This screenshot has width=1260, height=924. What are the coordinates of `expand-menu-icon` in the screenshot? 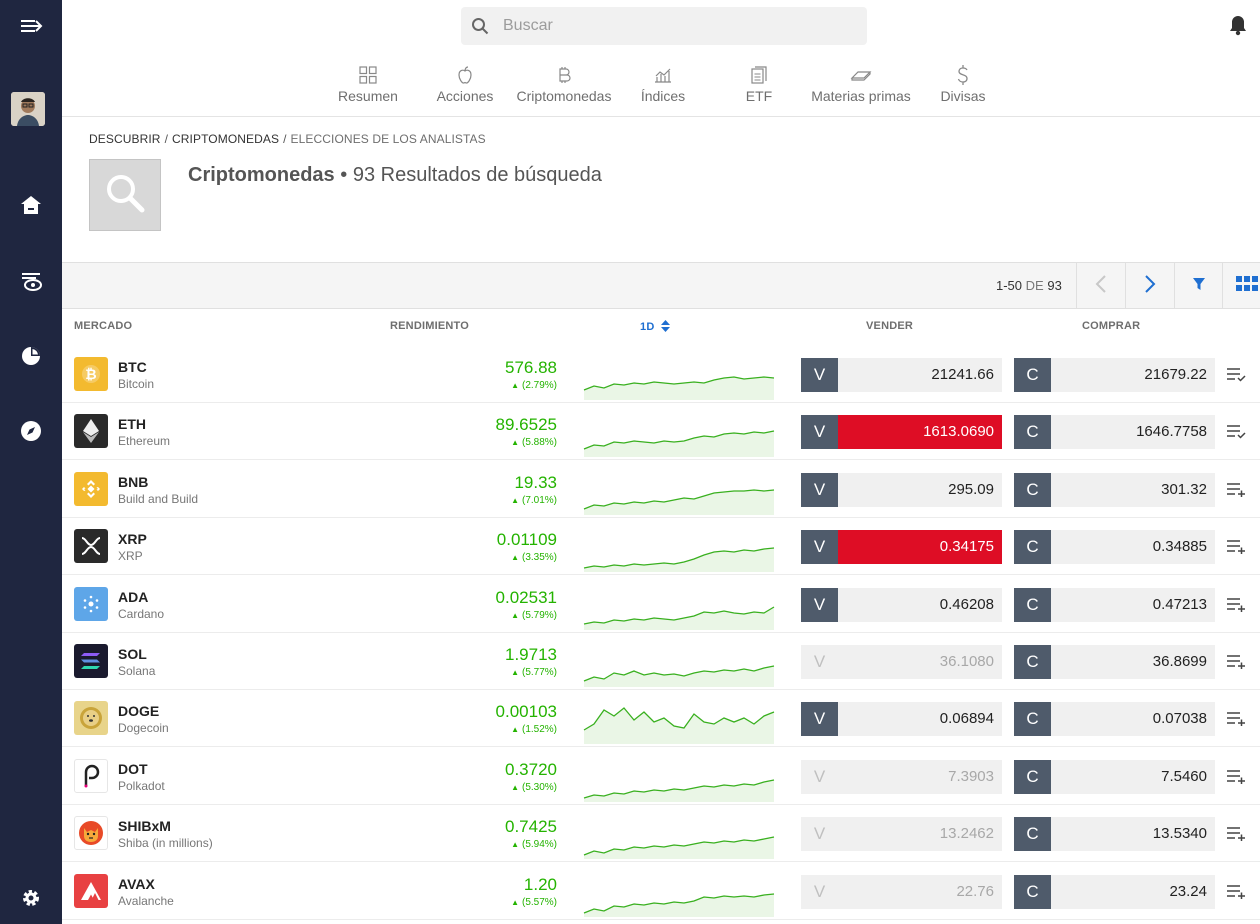 It's located at (31, 26).